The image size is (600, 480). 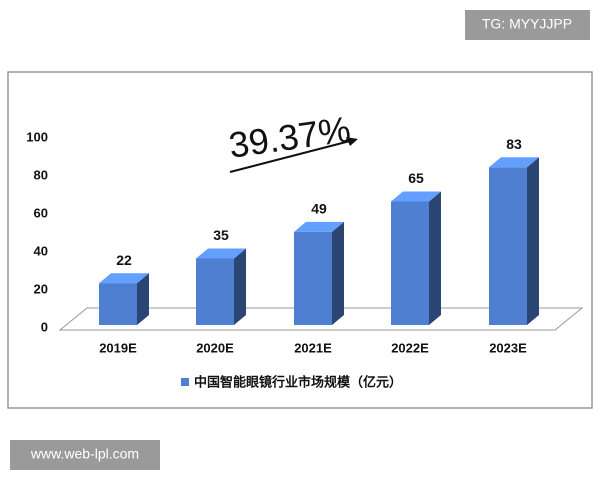 I want to click on arrow-head, so click(x=352, y=141).